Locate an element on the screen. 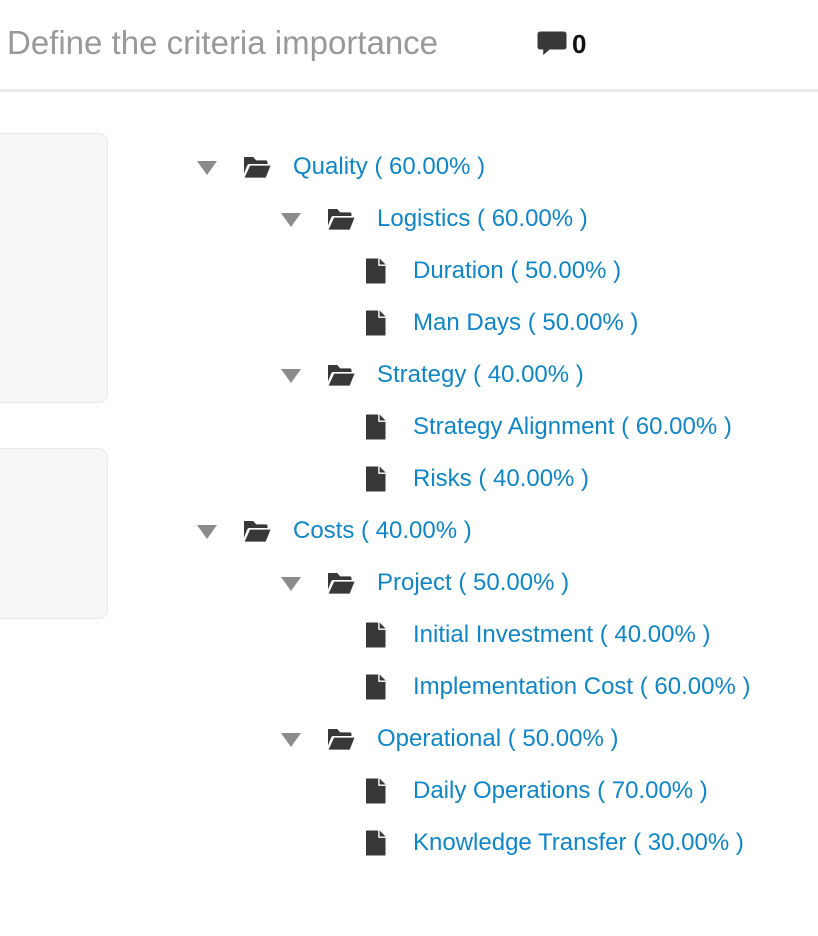 The width and height of the screenshot is (818, 936). tree-row: Man Days ( 50.00% ) is located at coordinates (409, 323).